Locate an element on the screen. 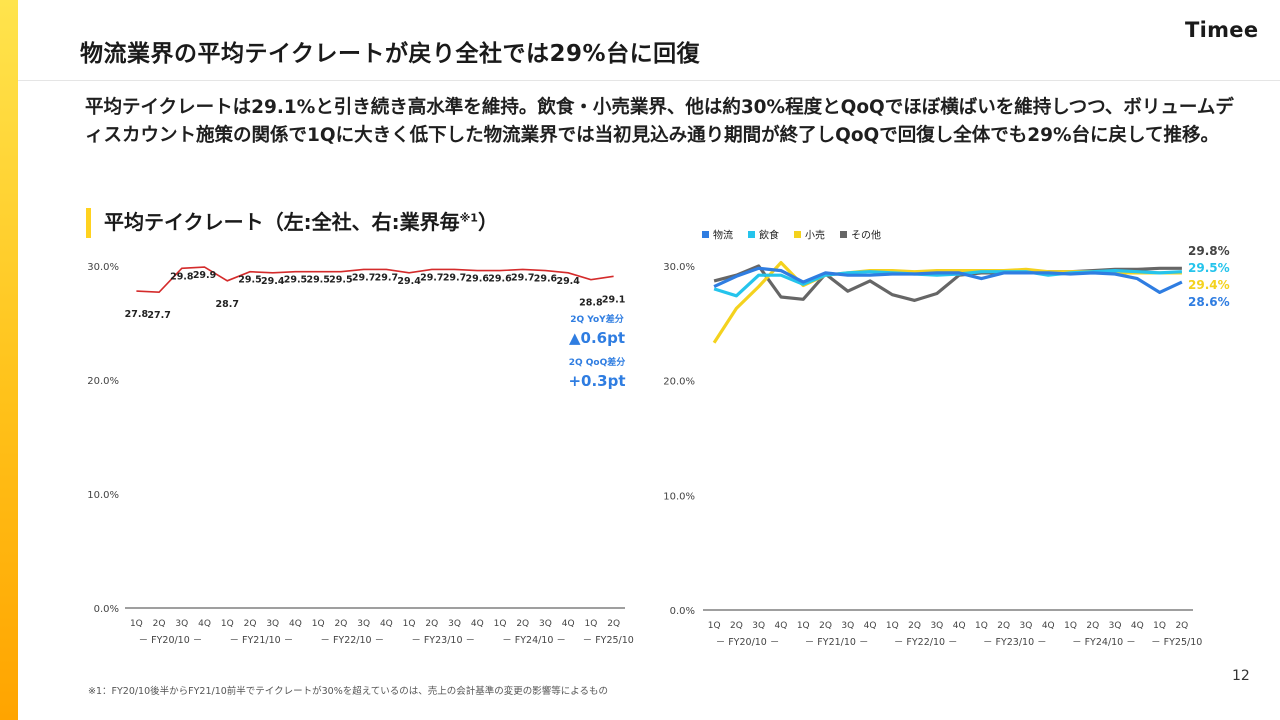 The width and height of the screenshot is (1280, 720). left-data-label: 27.8 is located at coordinates (137, 314).